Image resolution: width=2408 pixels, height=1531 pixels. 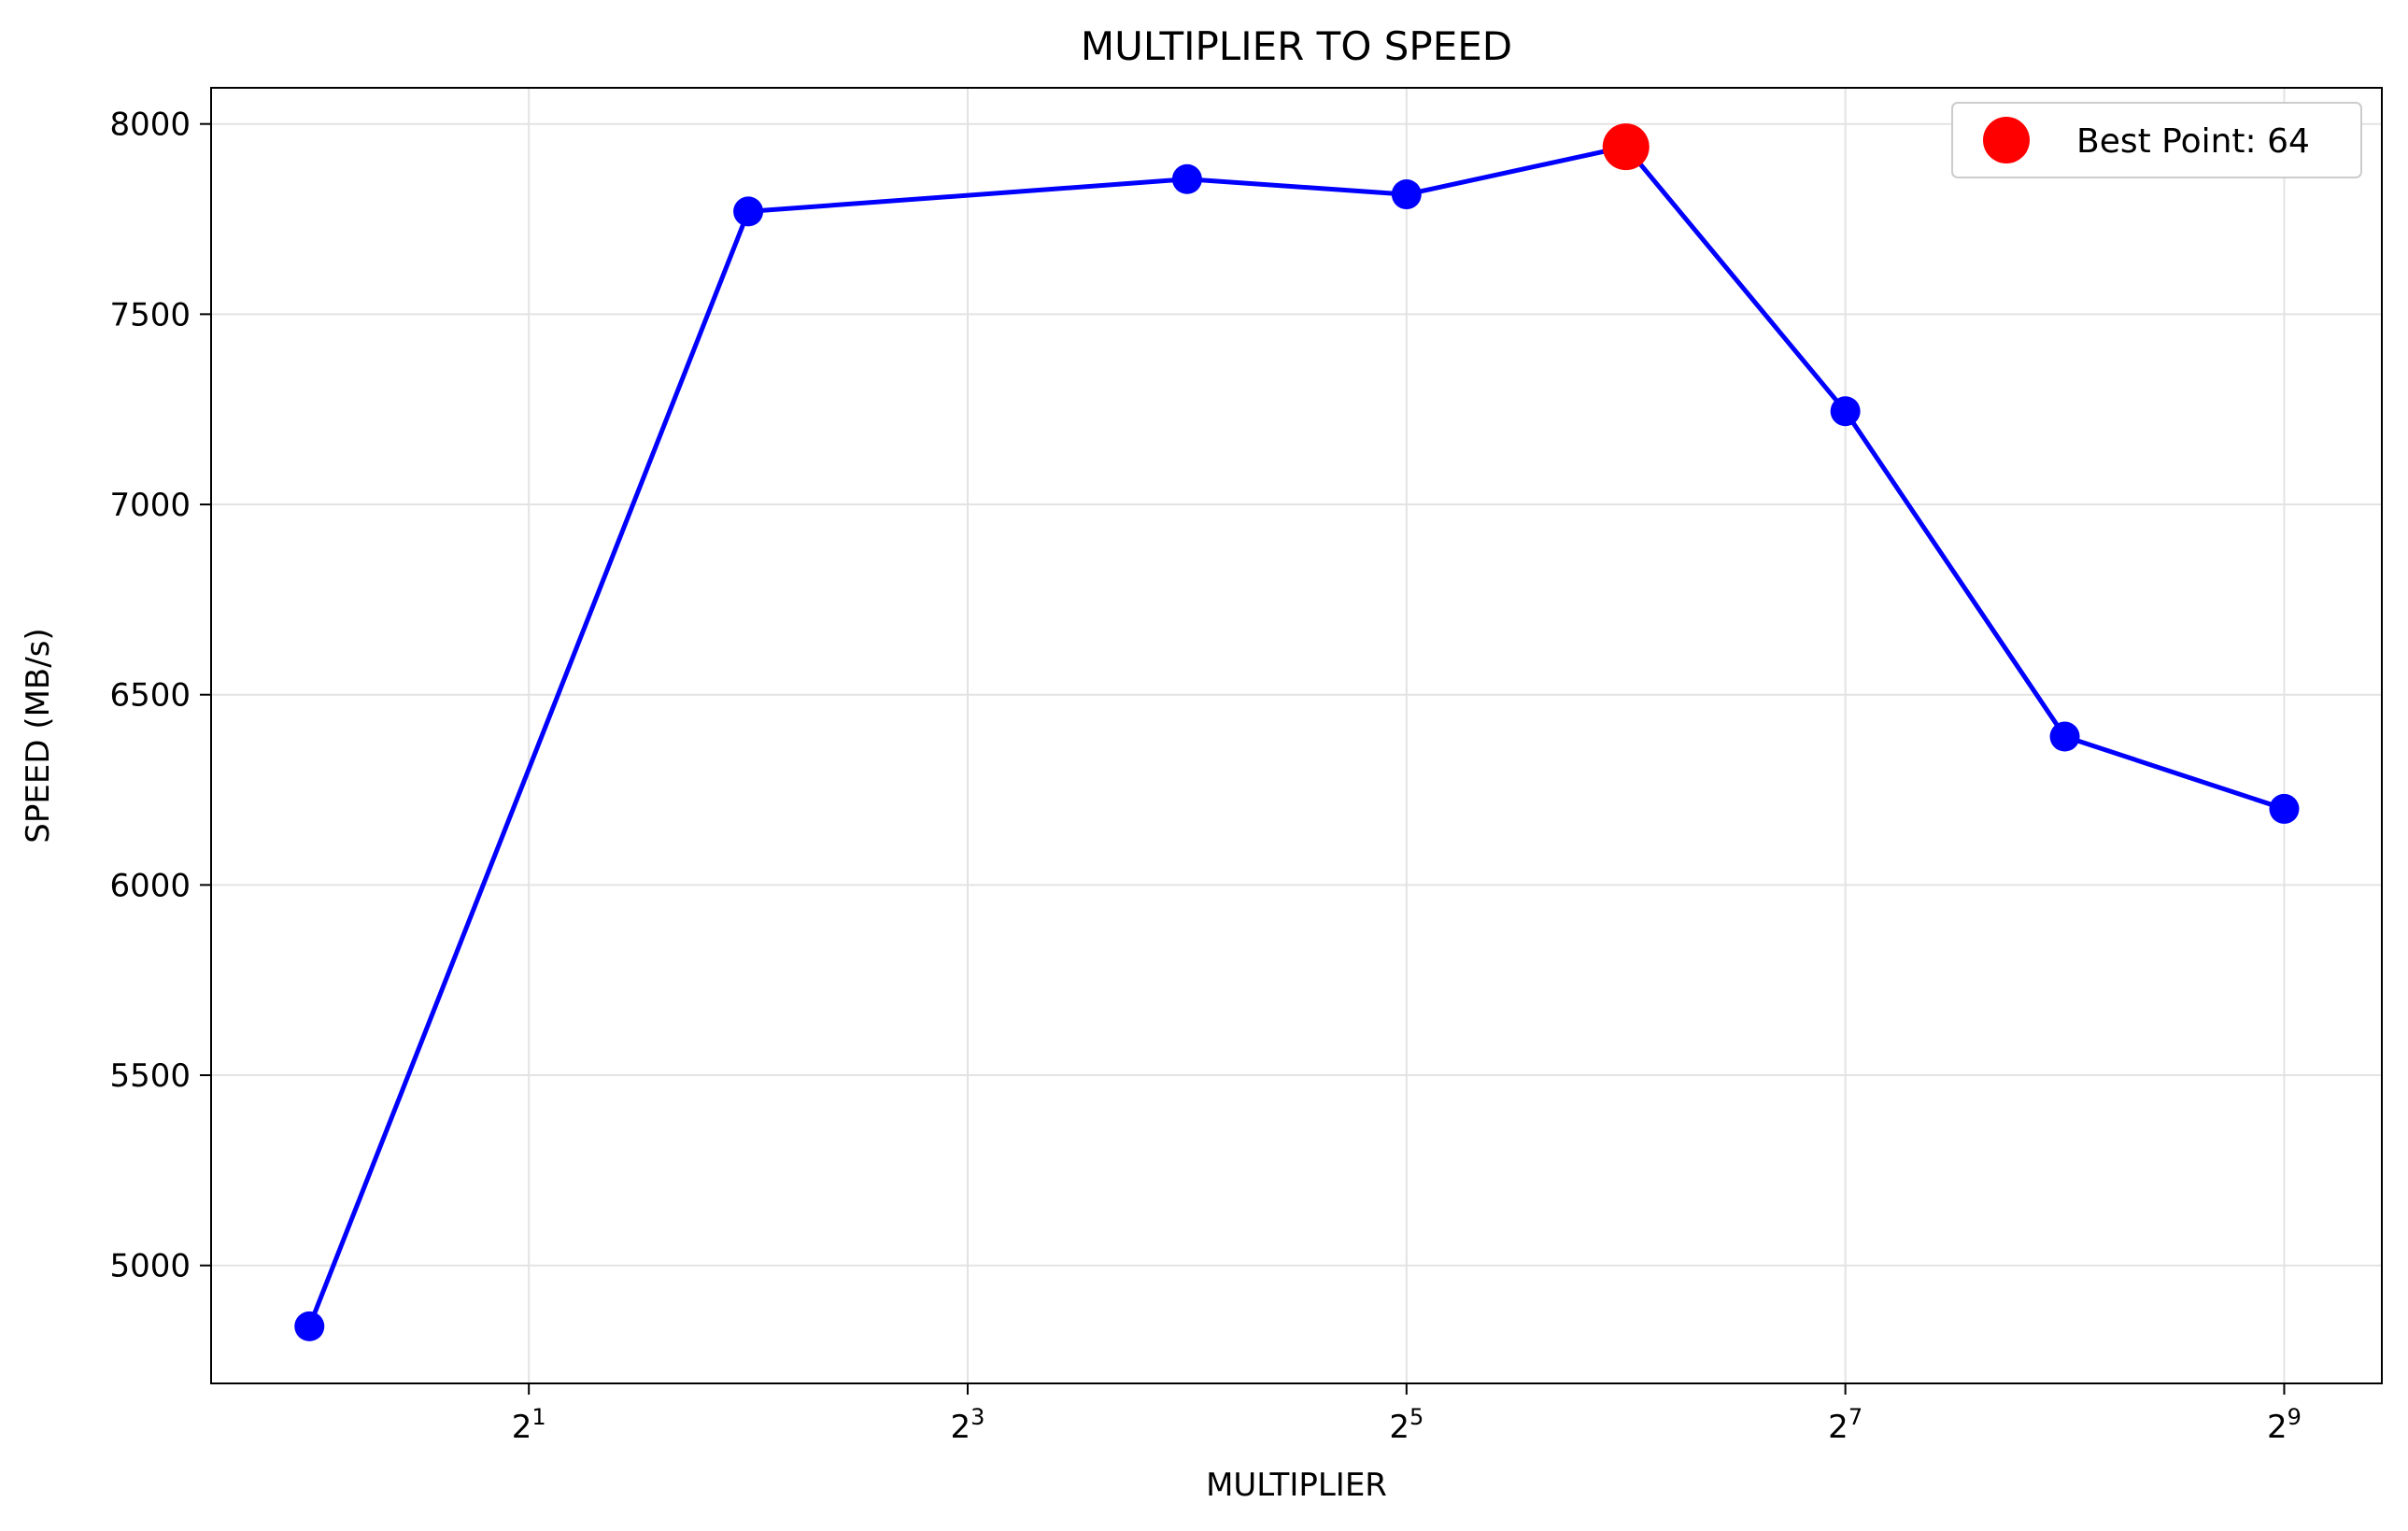 What do you see at coordinates (150, 1266) in the screenshot?
I see `y-tick-label: 5000` at bounding box center [150, 1266].